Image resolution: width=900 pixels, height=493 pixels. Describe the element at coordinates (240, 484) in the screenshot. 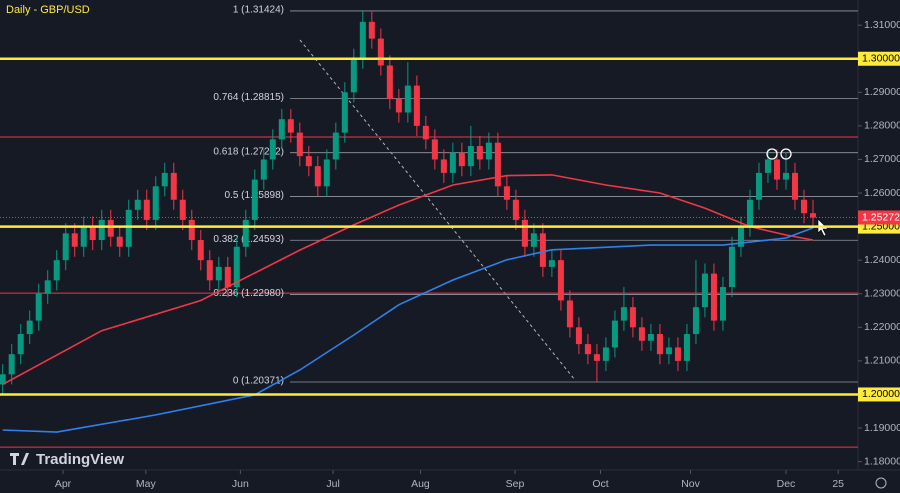

I see `x-tick-label: Jun` at that location.